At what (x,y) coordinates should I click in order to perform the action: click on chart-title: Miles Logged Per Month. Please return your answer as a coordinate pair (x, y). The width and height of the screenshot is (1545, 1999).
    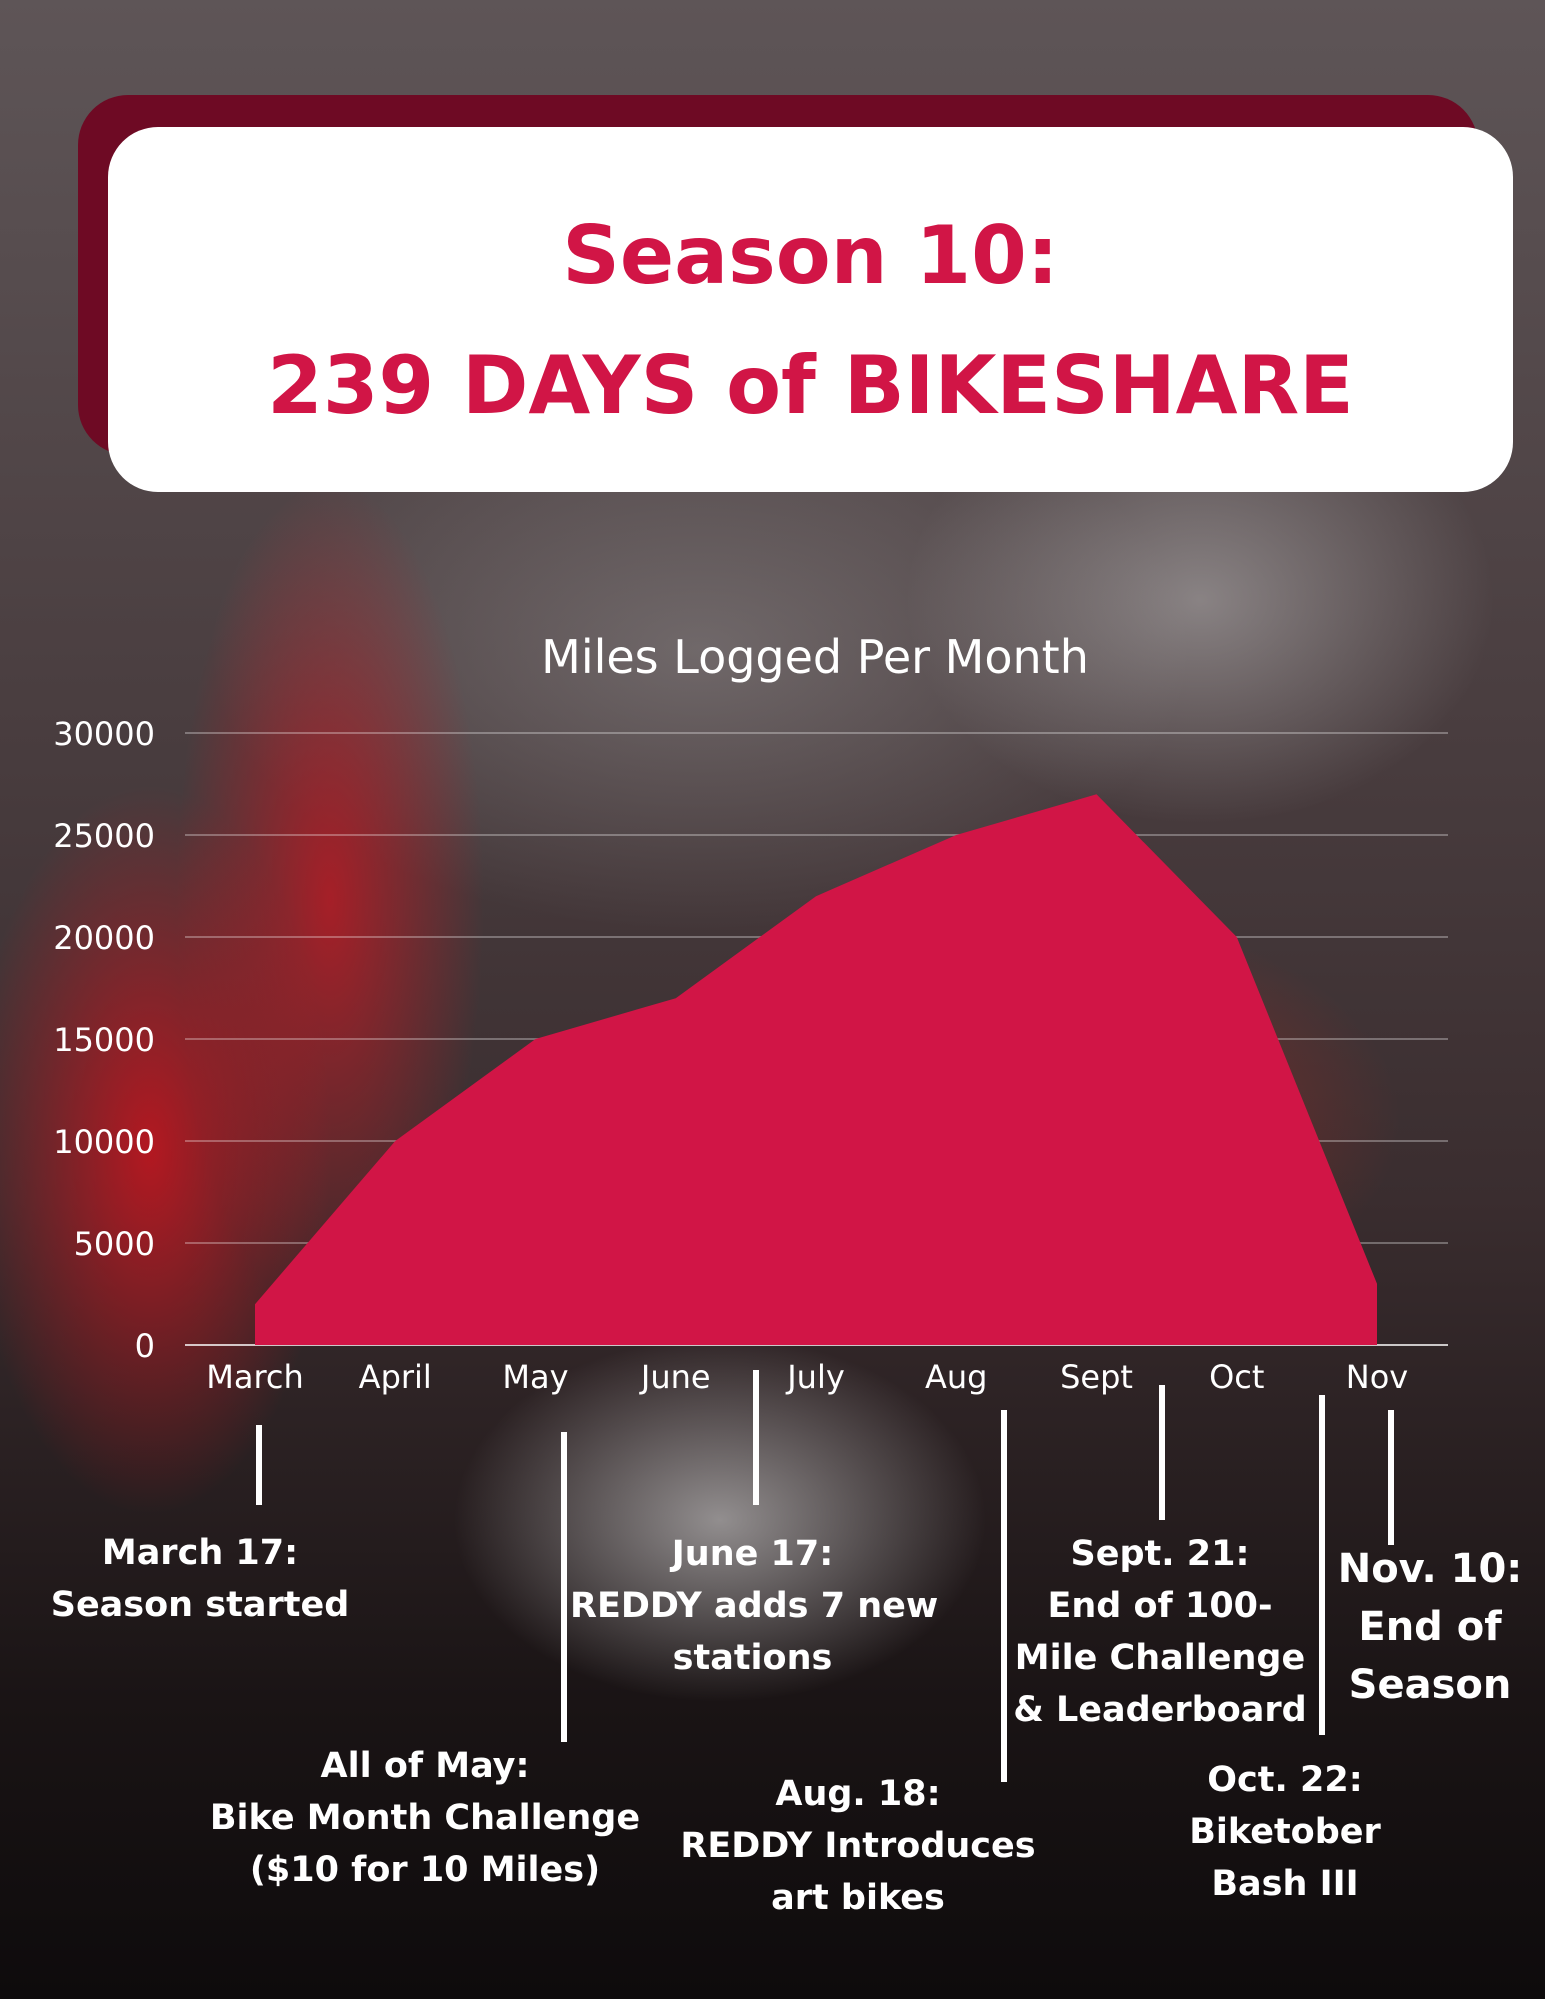
    Looking at the image, I should click on (815, 657).